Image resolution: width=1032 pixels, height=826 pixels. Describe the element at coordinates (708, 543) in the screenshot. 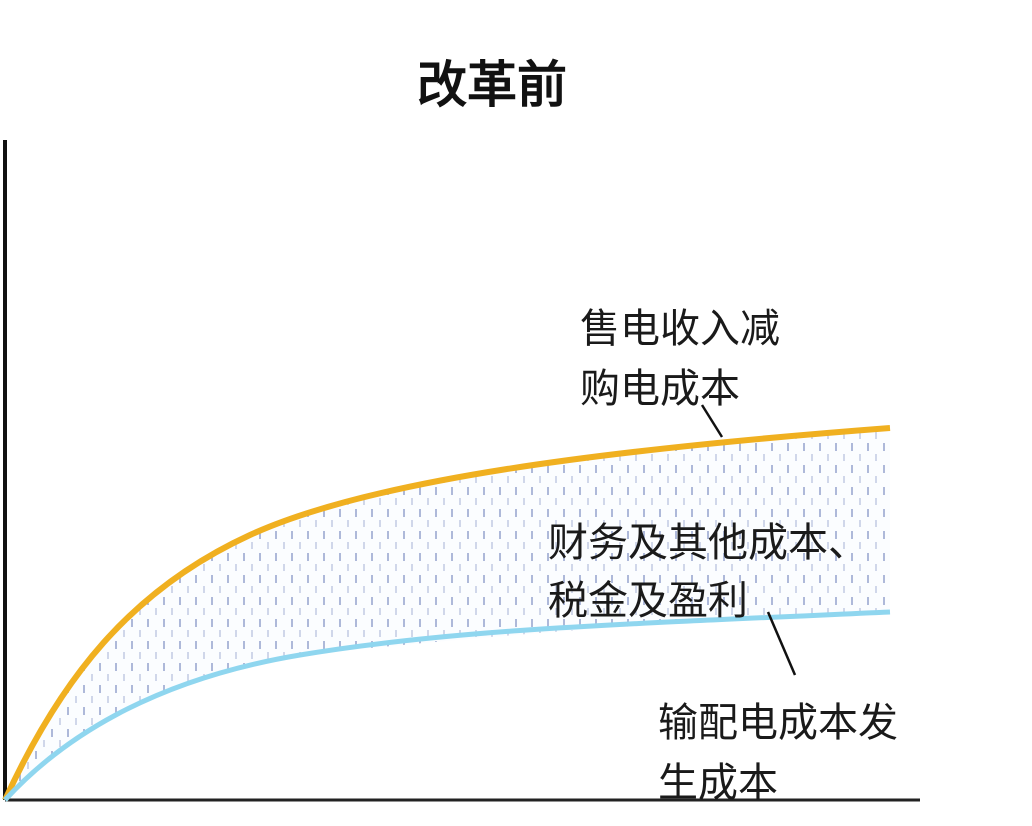

I see `label-finance-line1: 财务及其他成本、` at that location.